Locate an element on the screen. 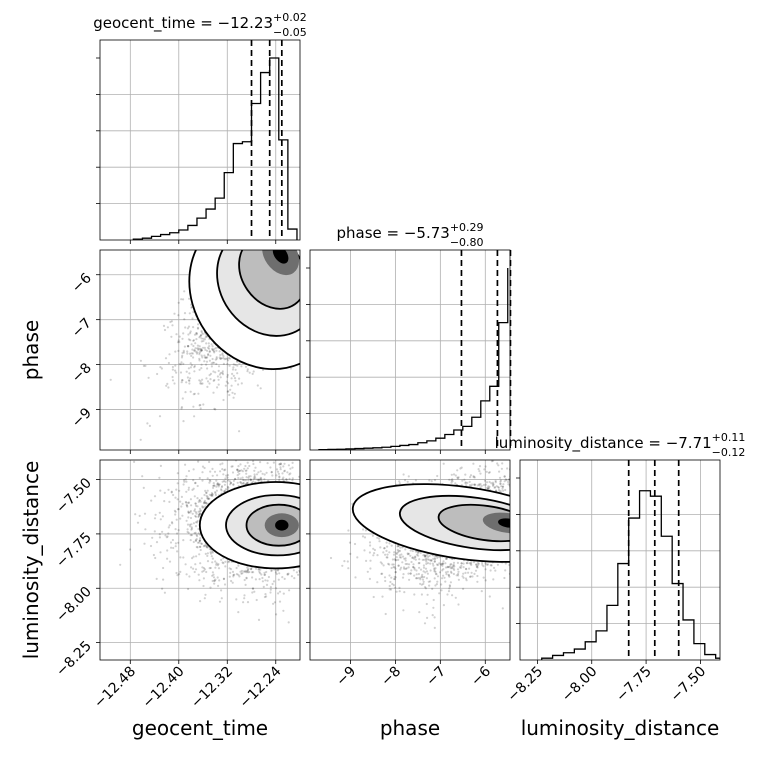 The width and height of the screenshot is (760, 760). y-tick-label: −8.00 is located at coordinates (74, 605).